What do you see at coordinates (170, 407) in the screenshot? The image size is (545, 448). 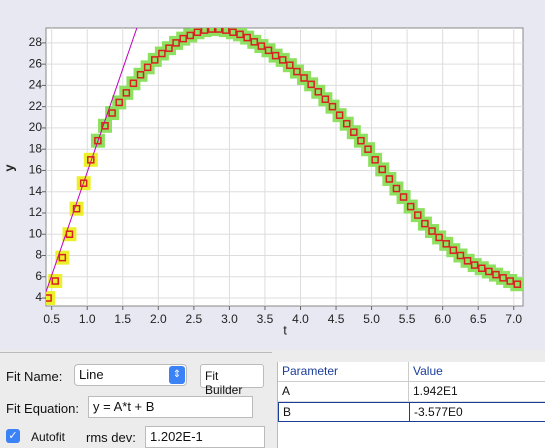 I see `fit-equation-field: y = A*t + B` at bounding box center [170, 407].